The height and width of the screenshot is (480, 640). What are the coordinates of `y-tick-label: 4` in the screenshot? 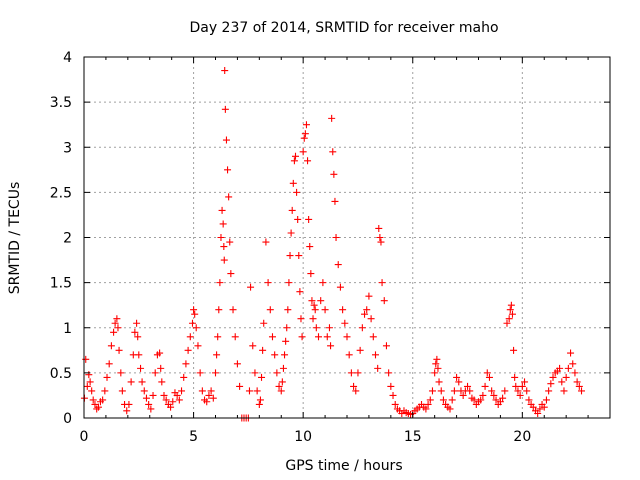 It's located at (67, 58).